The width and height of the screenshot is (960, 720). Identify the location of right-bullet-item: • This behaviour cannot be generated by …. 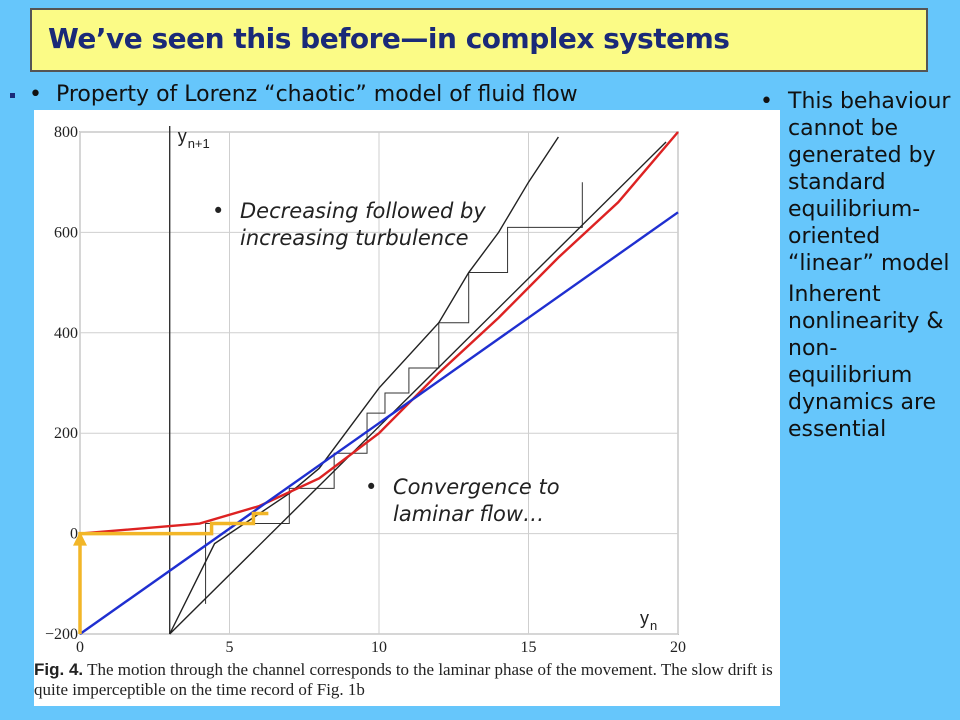
(860, 182).